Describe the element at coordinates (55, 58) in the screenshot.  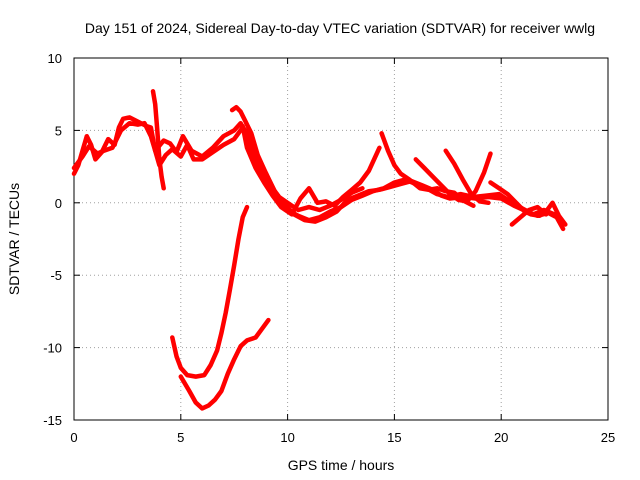
I see `y-tick-label: 10` at that location.